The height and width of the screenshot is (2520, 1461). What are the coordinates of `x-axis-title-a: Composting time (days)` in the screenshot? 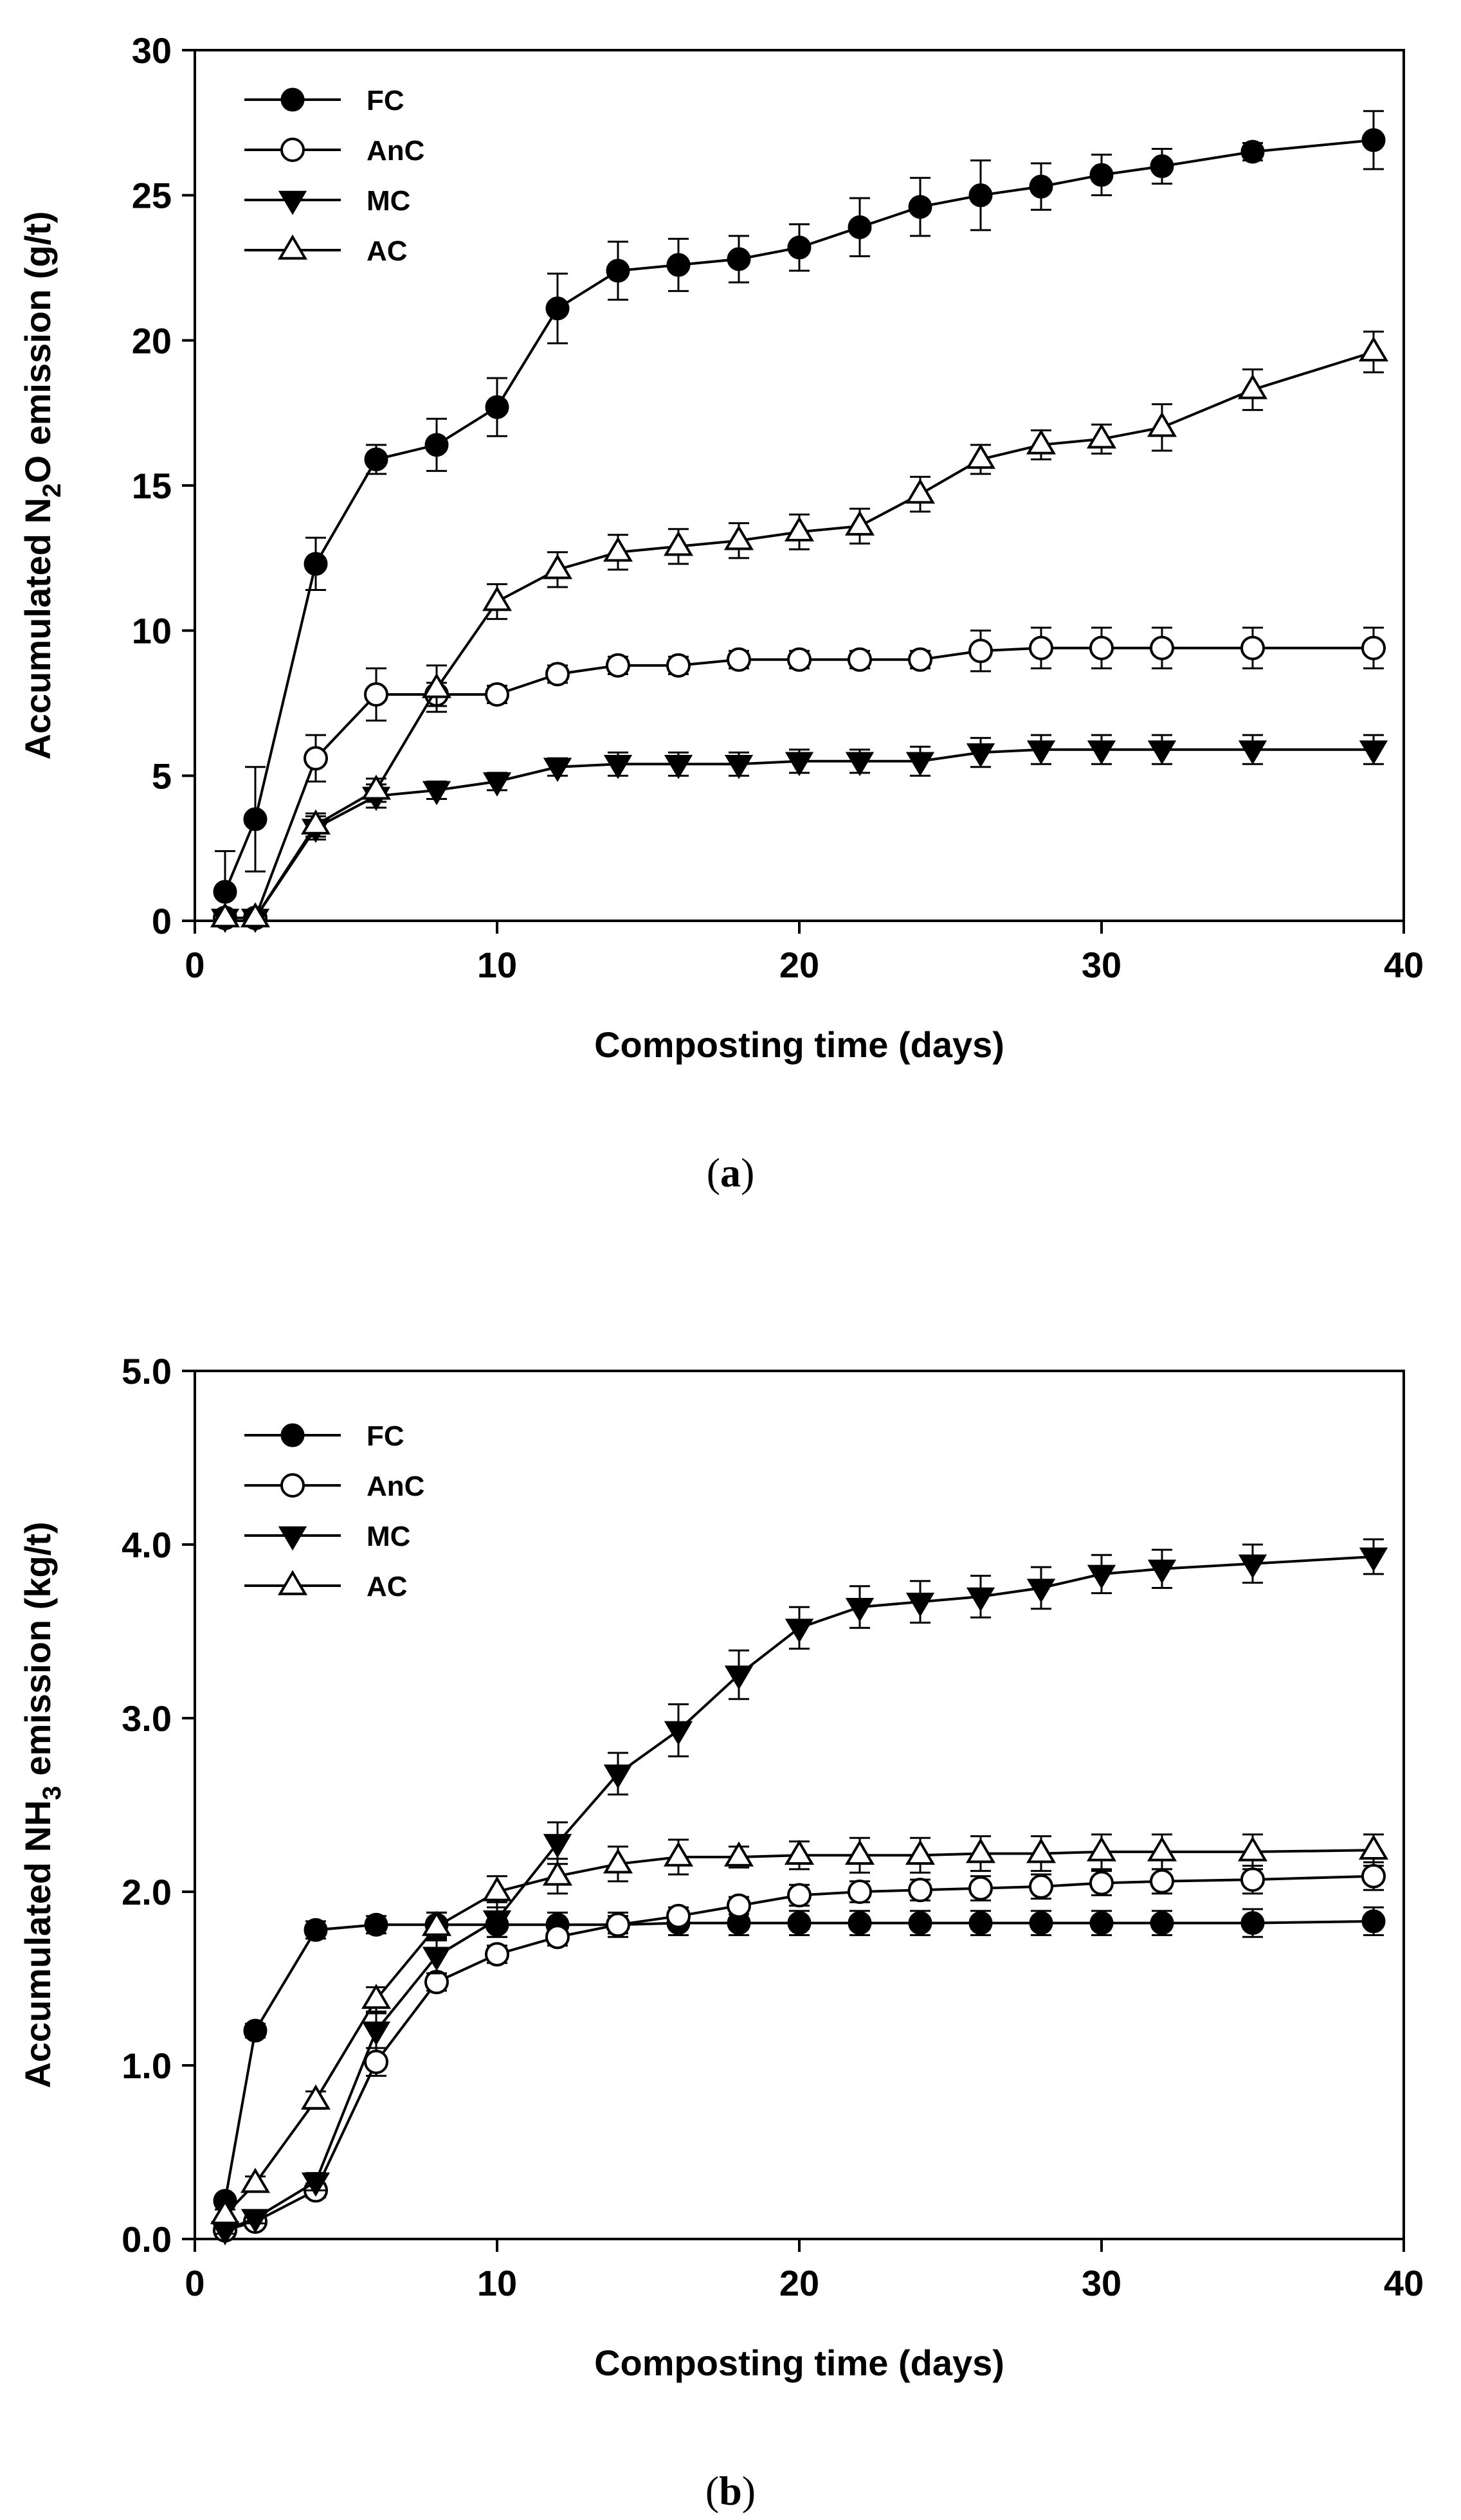 It's located at (799, 1044).